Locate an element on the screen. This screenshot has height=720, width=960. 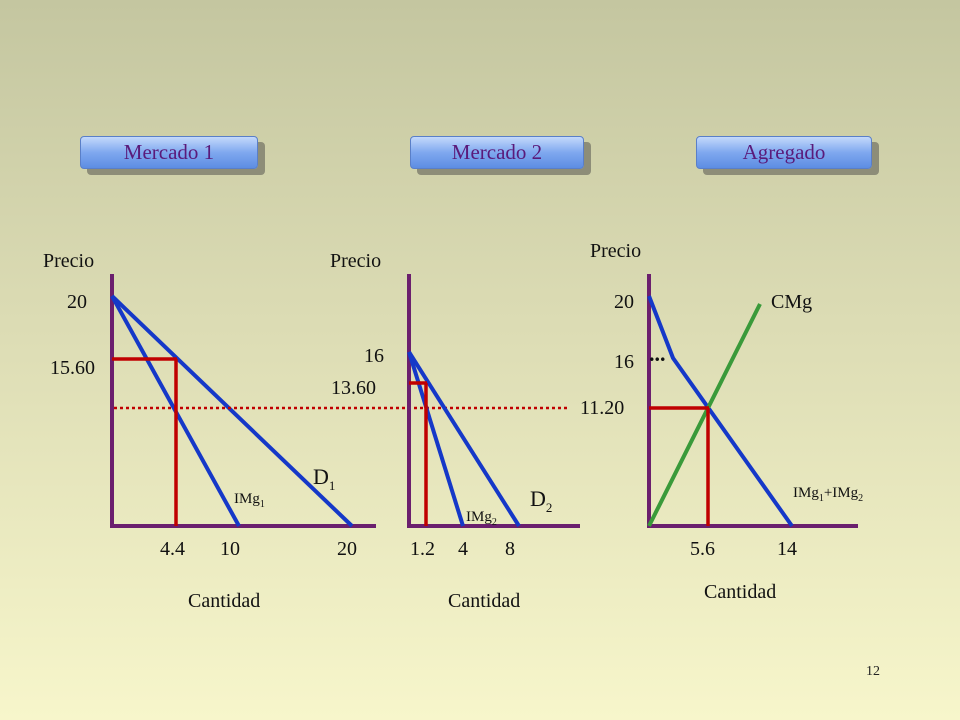
panel2-demand-line is located at coordinates (464, 439).